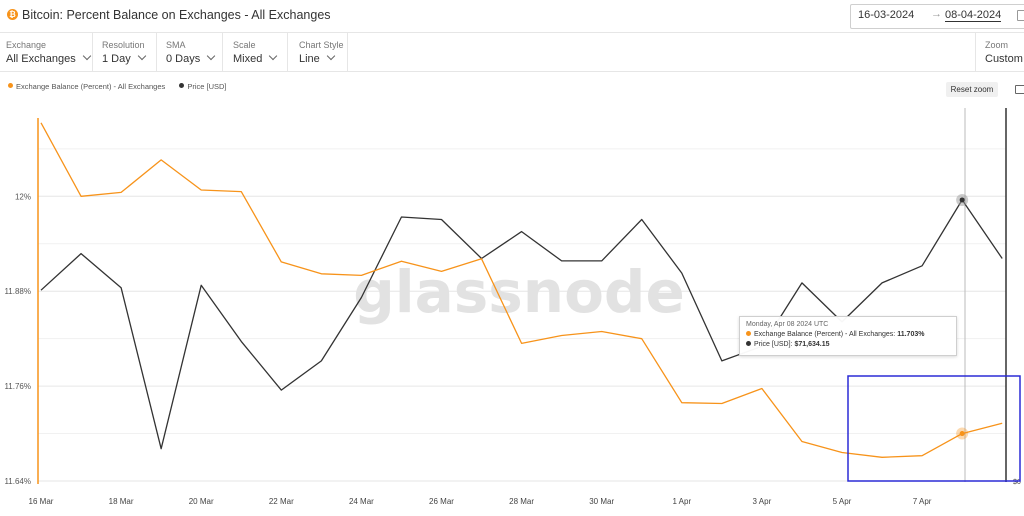 This screenshot has width=1024, height=516. Describe the element at coordinates (257, 52) in the screenshot. I see `scale-select: Scale Mixed` at that location.